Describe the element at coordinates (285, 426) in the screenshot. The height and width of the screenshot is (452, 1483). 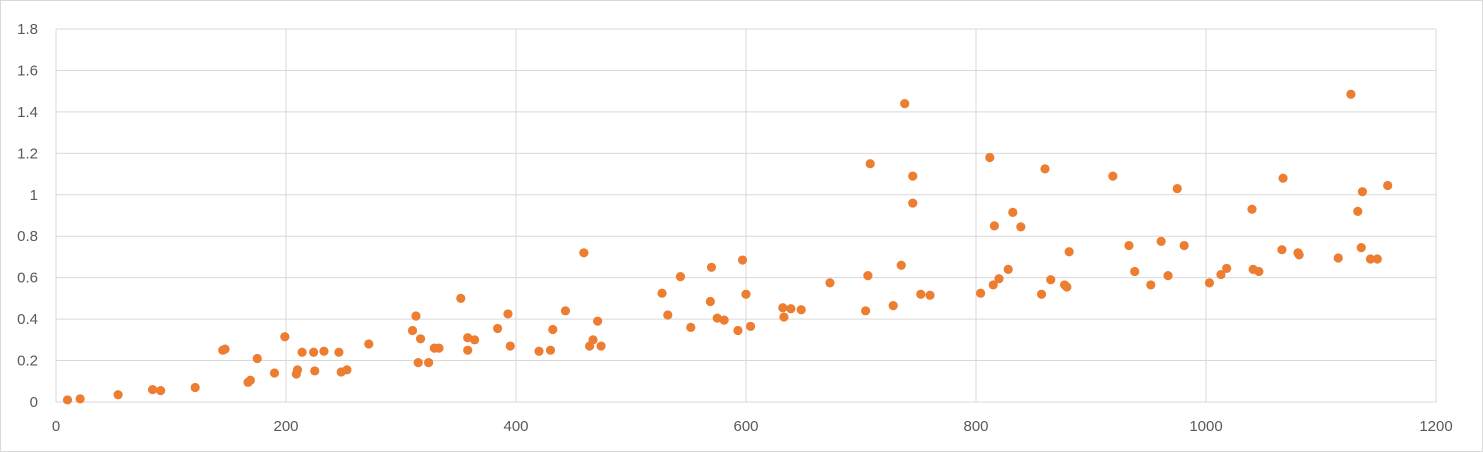
I see `x-tick-label: 200` at that location.